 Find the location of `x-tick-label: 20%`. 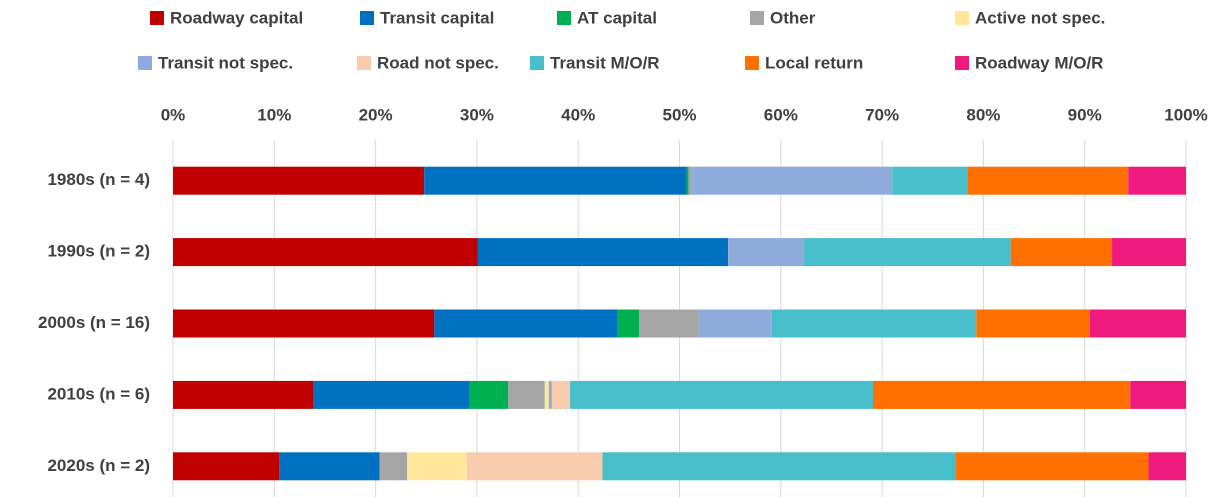

x-tick-label: 20% is located at coordinates (376, 114).